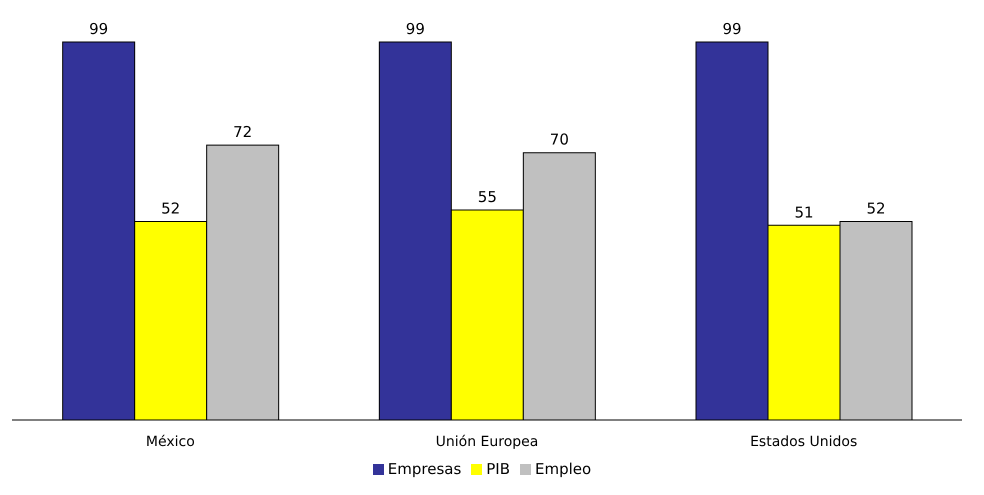  Describe the element at coordinates (170, 442) in the screenshot. I see `x-tick-label: México` at that location.